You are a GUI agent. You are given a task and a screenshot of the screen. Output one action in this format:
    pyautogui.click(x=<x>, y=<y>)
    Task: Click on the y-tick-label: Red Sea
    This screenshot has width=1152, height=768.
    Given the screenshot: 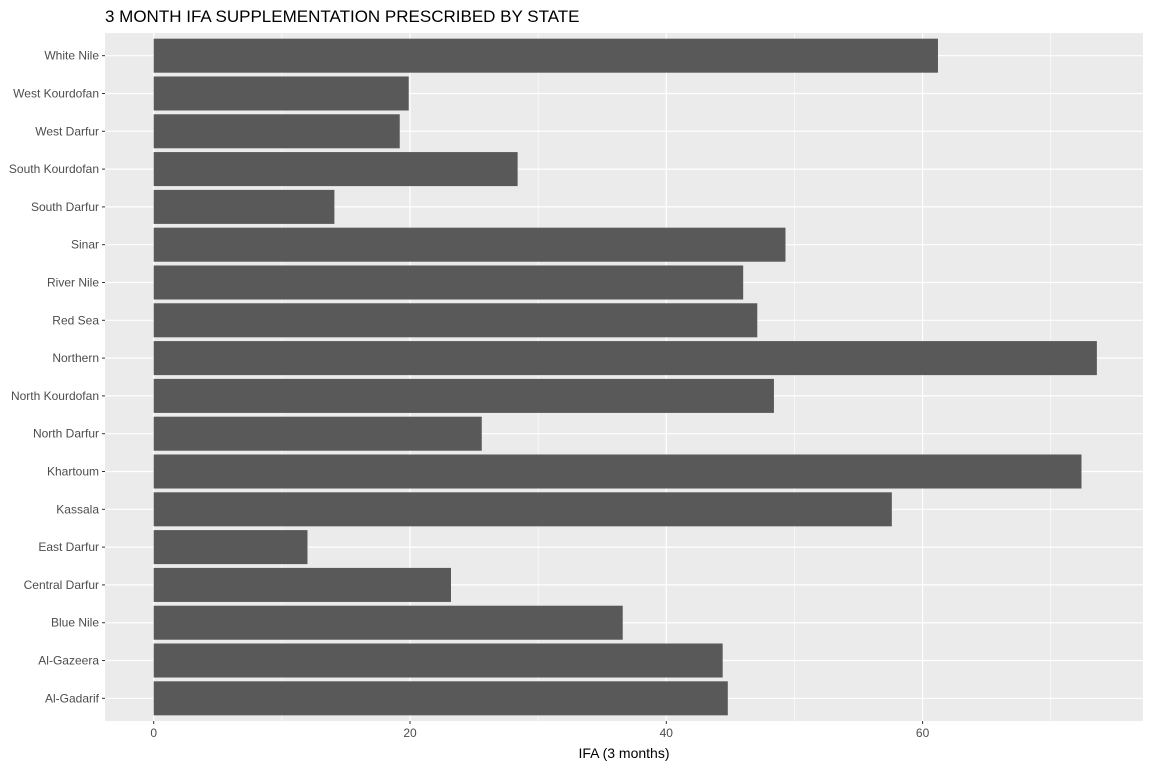 What is the action you would take?
    pyautogui.click(x=75, y=320)
    